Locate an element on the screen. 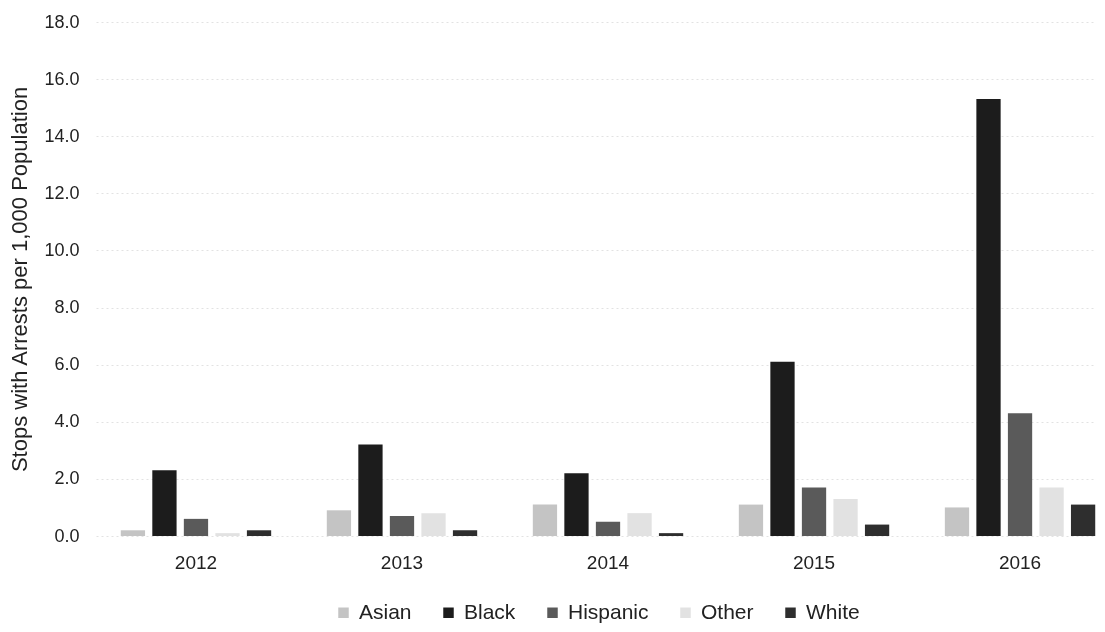 This screenshot has height=632, width=1105. legend-label: Black is located at coordinates (490, 611).